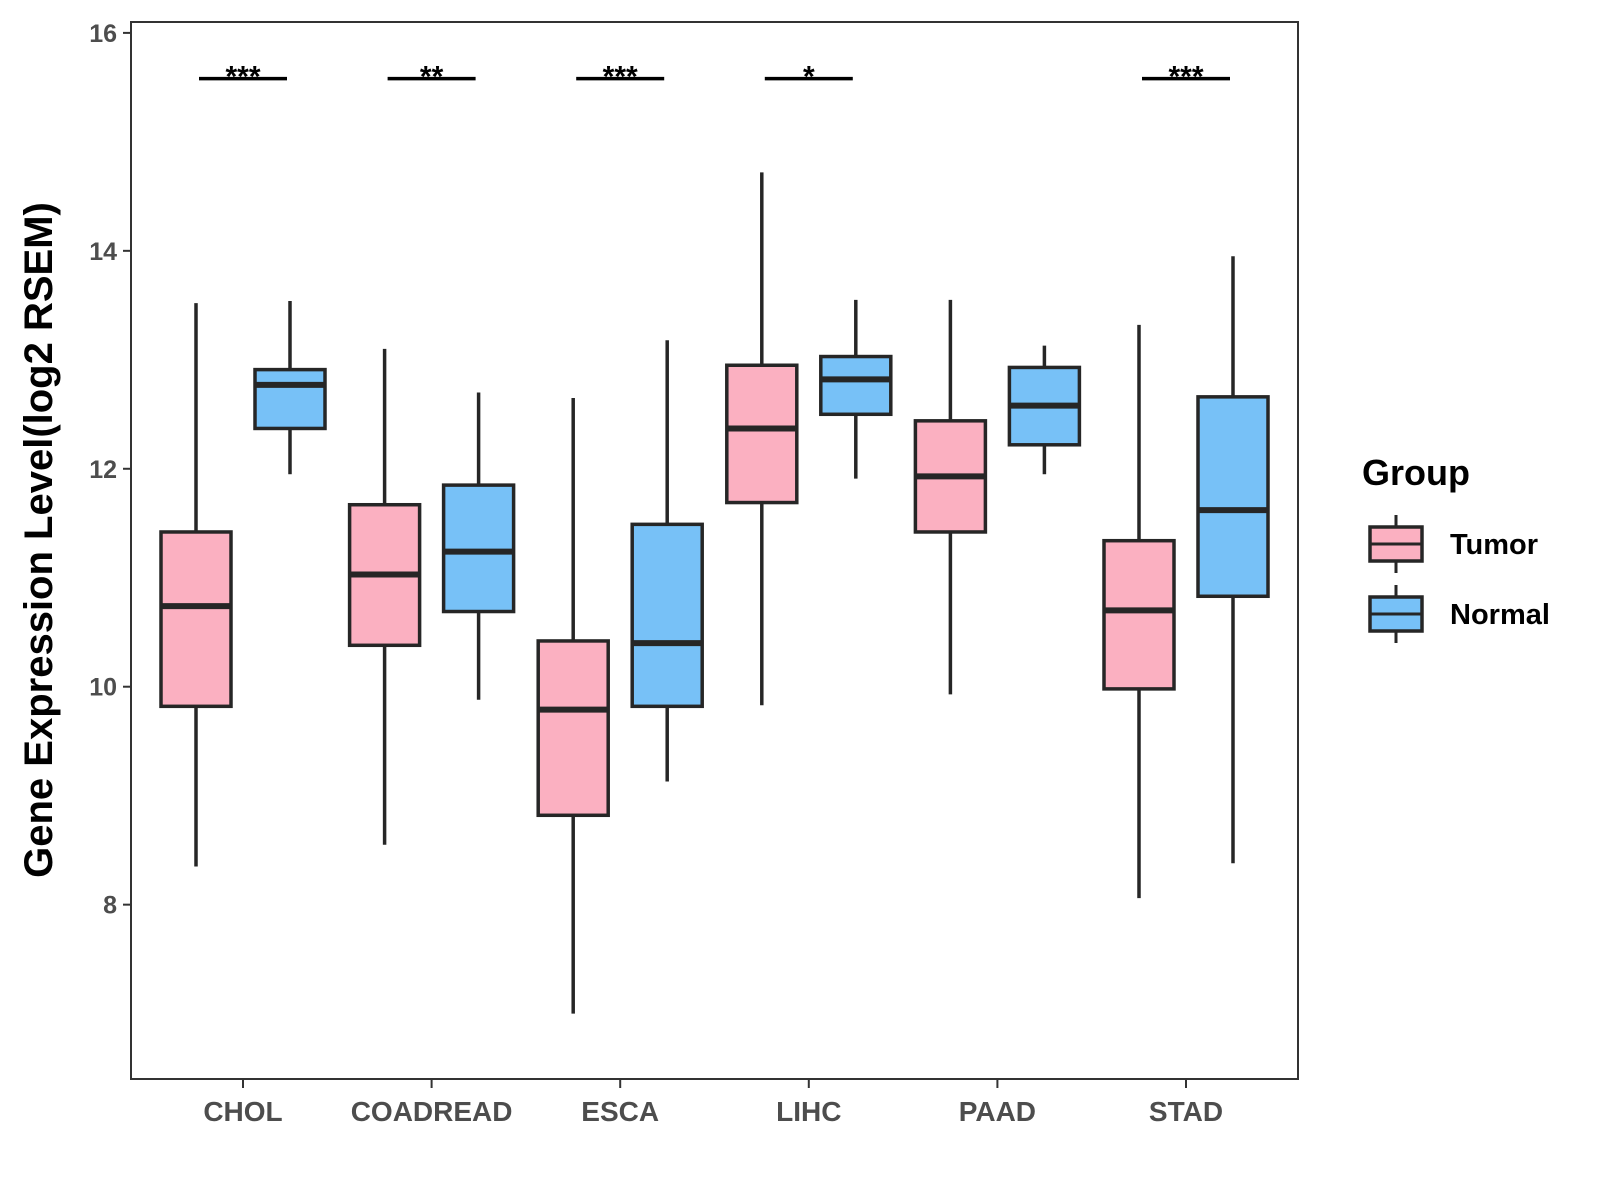  What do you see at coordinates (432, 1111) in the screenshot?
I see `x-tick-label-coadread: COADREAD` at bounding box center [432, 1111].